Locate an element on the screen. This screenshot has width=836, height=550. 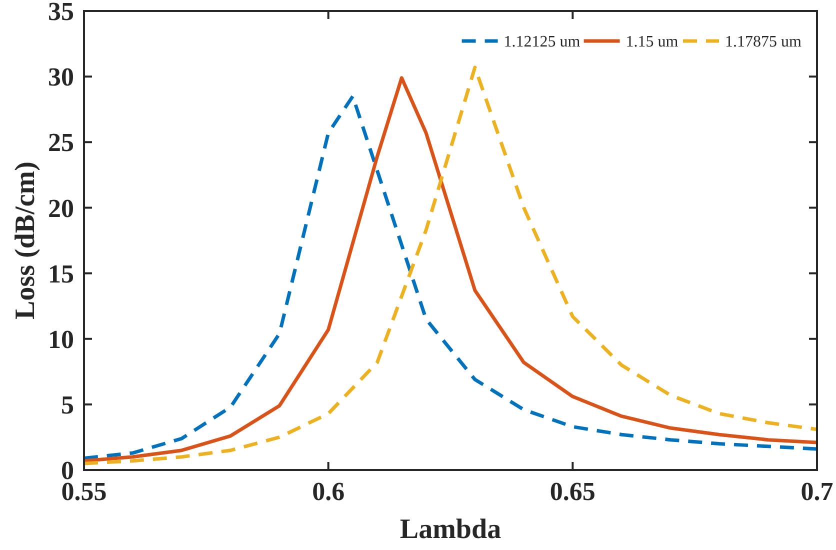
x-axis-title: Lambda is located at coordinates (451, 529).